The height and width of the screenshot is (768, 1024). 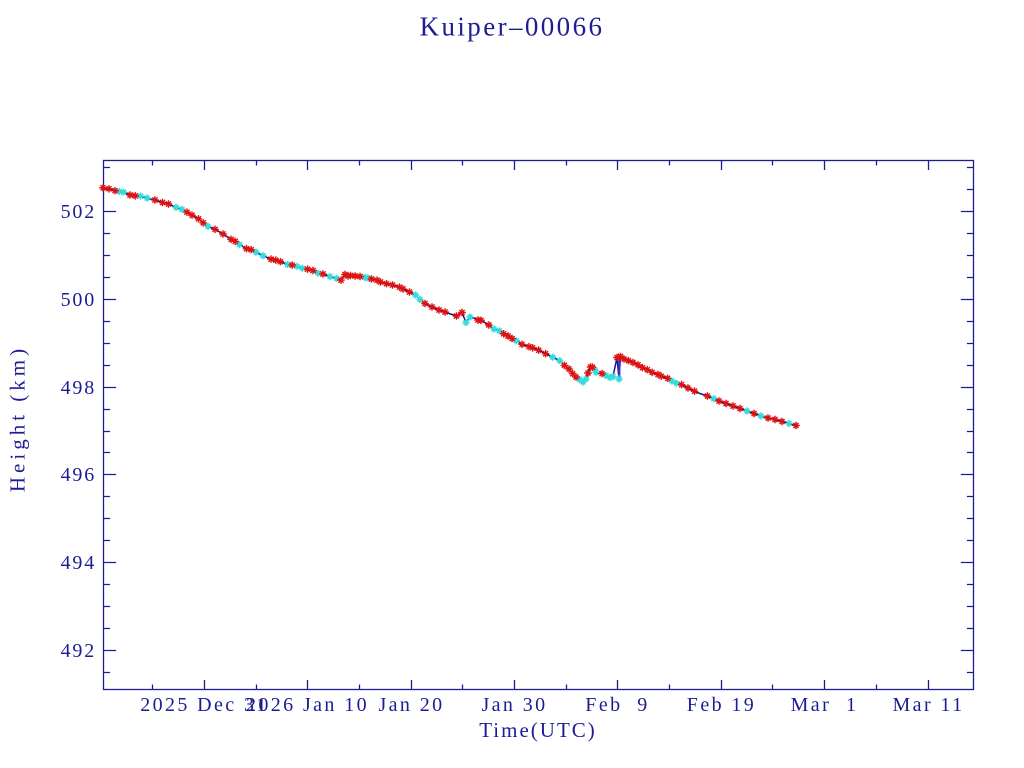 I want to click on svg-text: Jan 30, so click(x=514, y=705).